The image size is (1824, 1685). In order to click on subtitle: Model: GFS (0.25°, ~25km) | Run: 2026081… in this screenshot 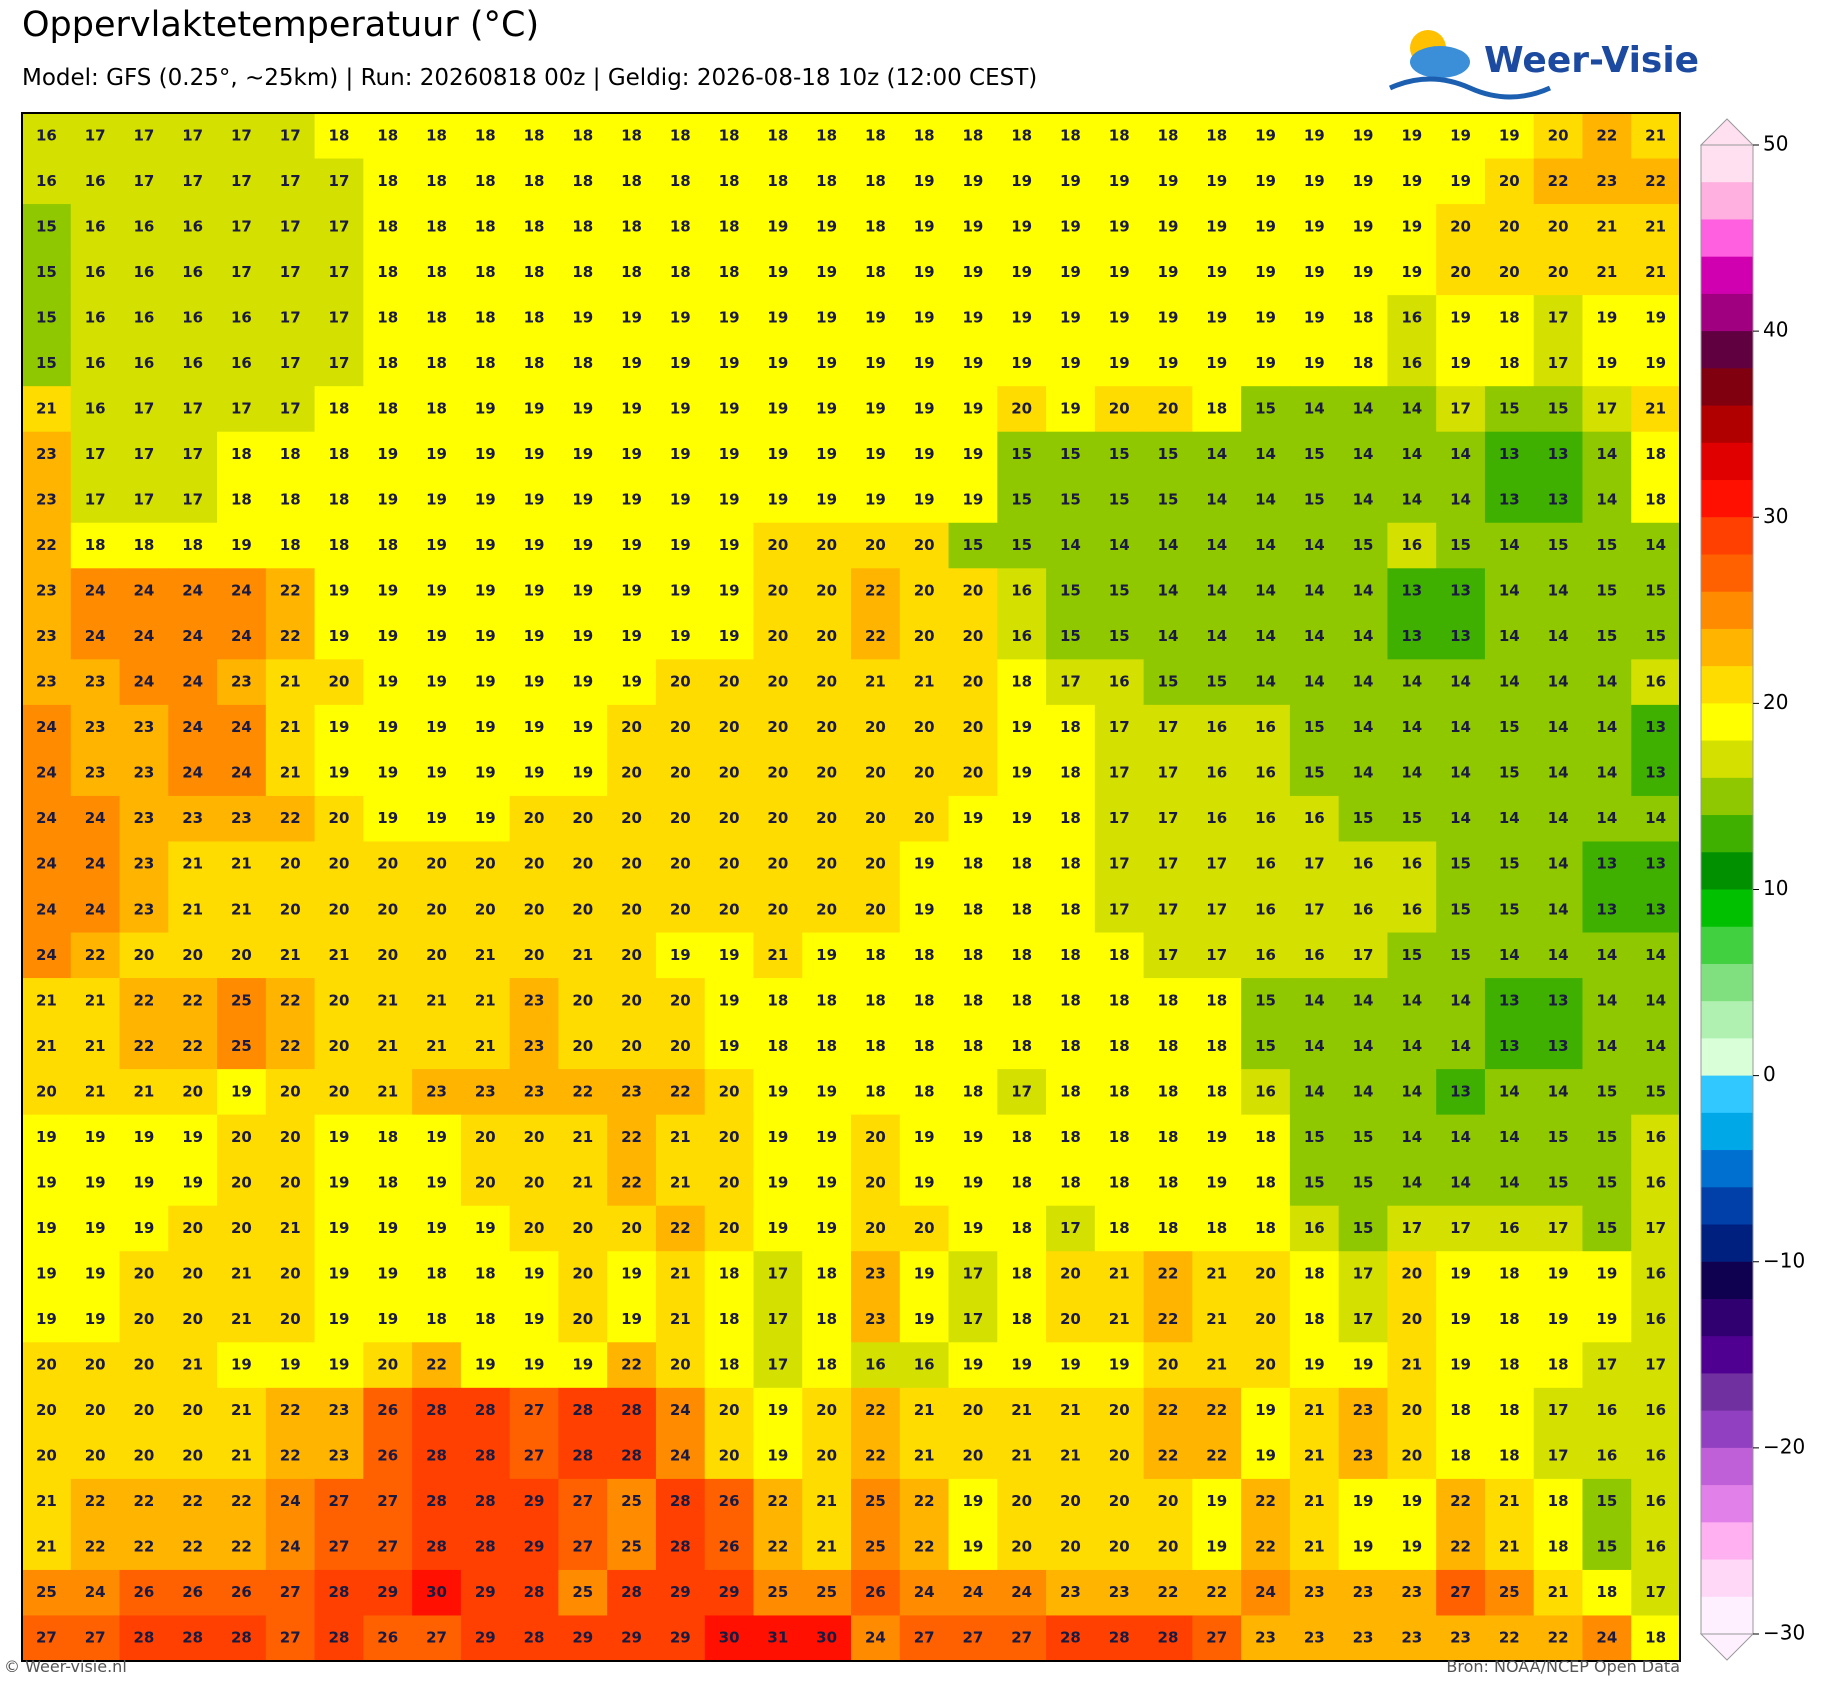, I will do `click(529, 78)`.